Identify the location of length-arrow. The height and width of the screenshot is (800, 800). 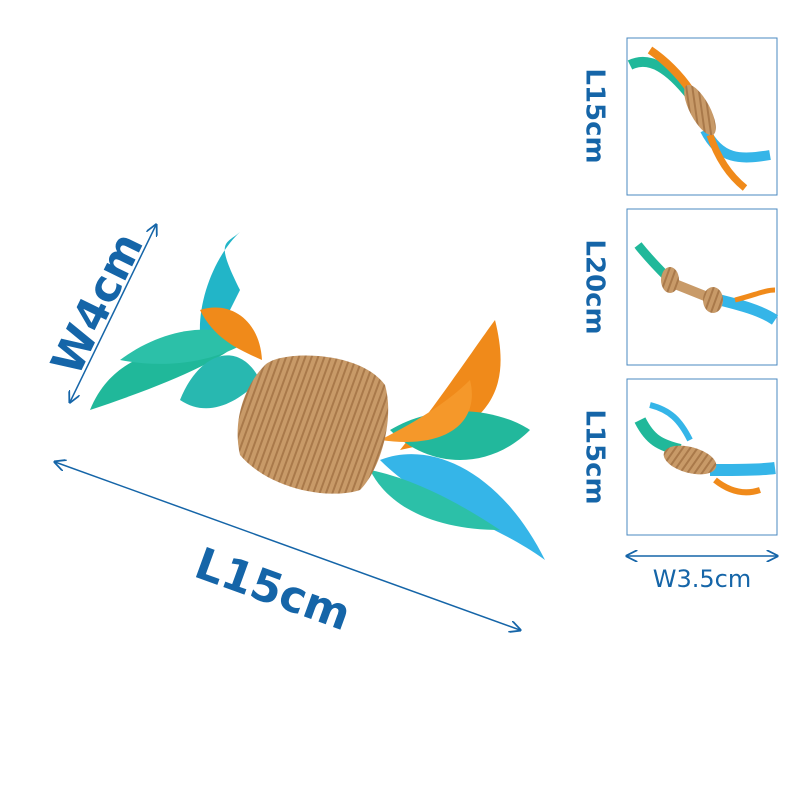
(287, 546).